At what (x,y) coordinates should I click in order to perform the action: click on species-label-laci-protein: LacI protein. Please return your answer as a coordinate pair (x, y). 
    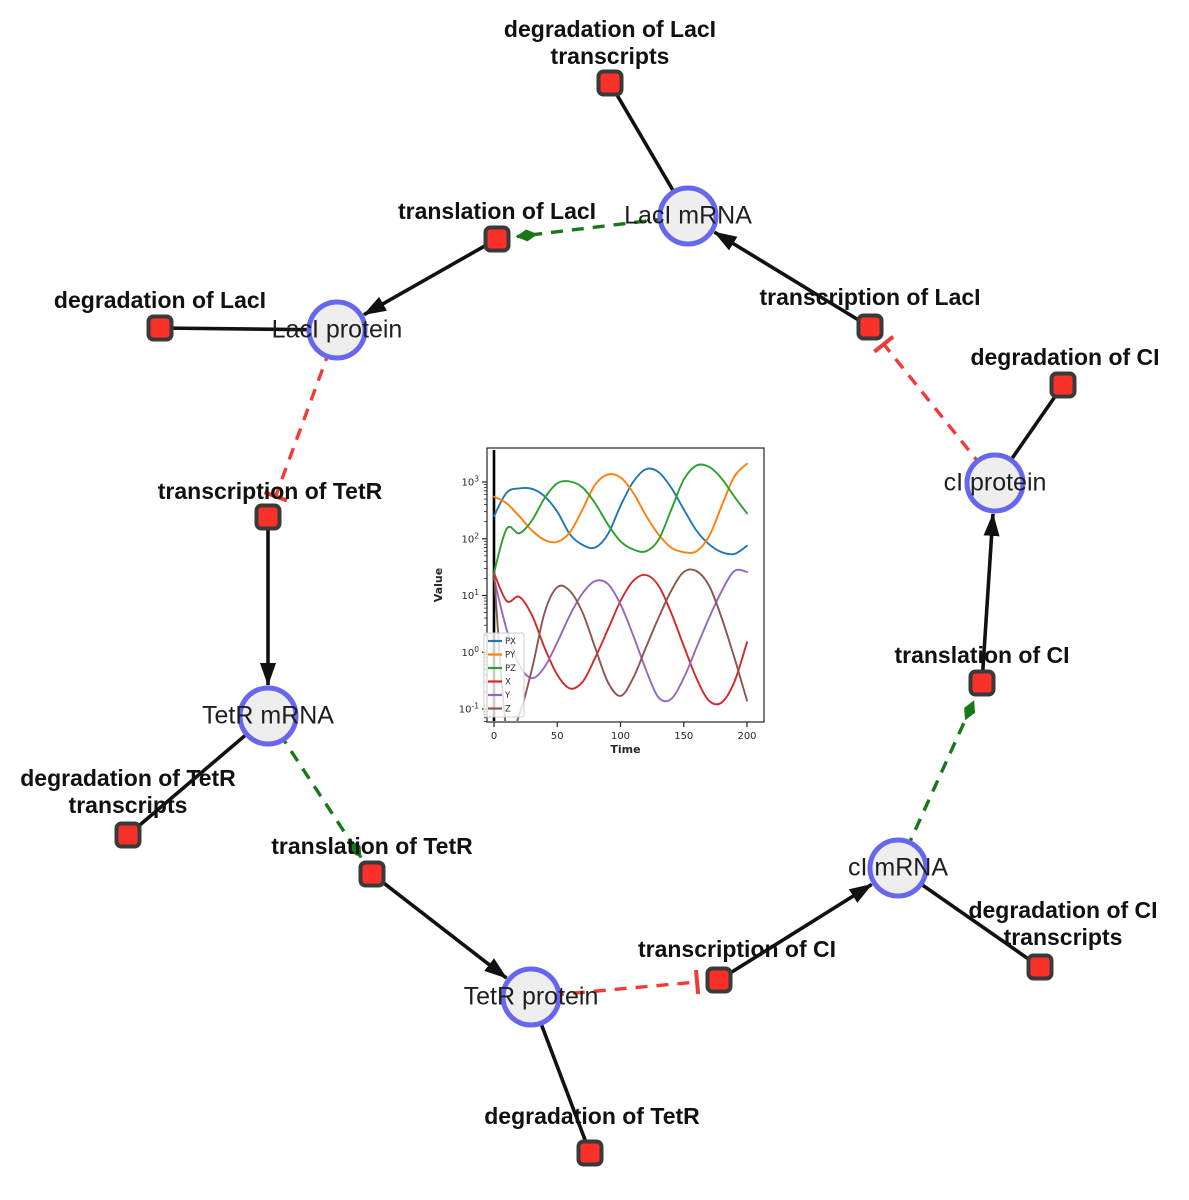
    Looking at the image, I should click on (337, 329).